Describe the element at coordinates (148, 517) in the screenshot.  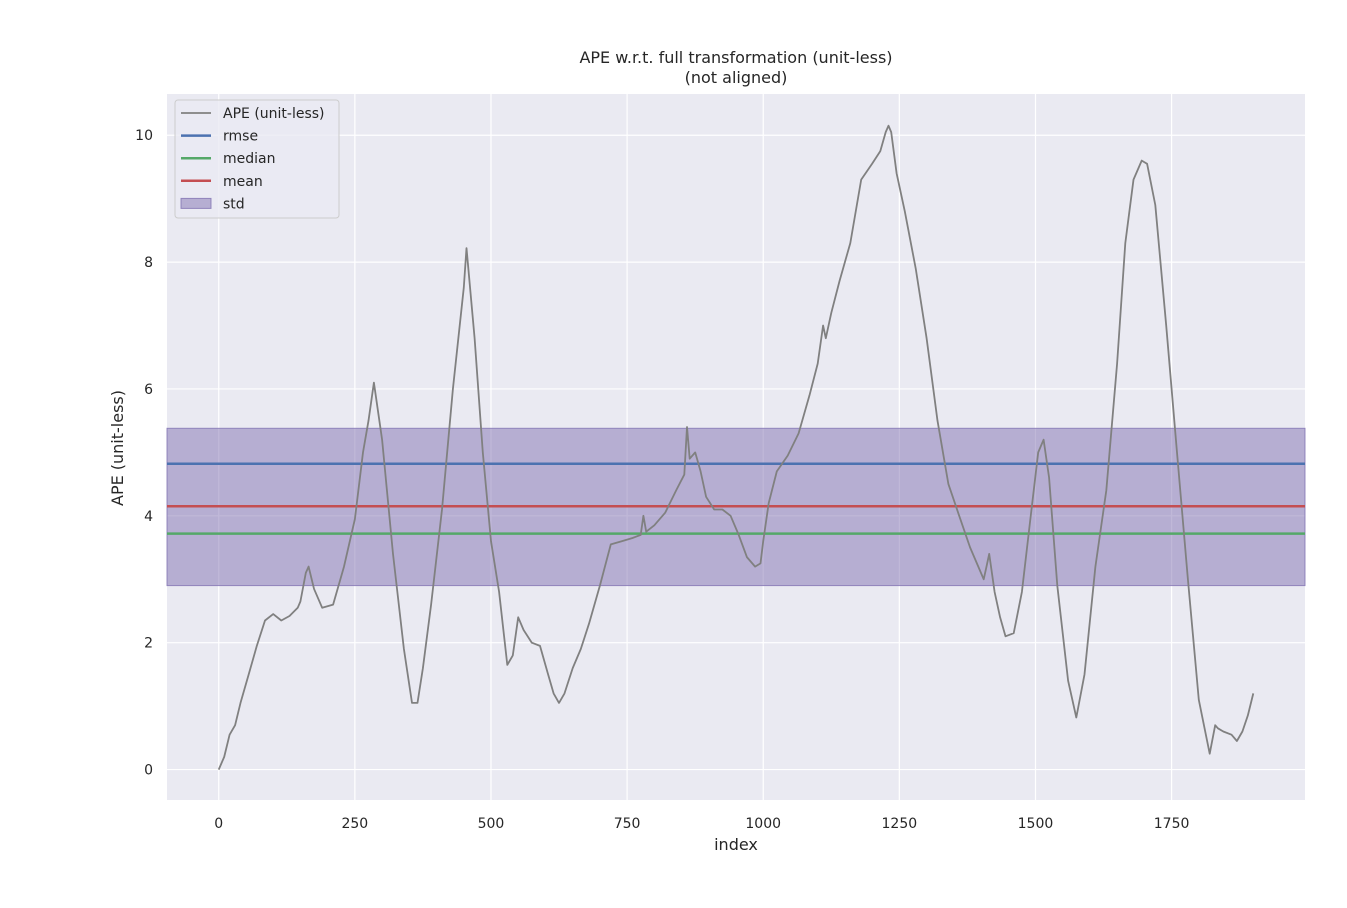
I see `y-tick-label: 4` at that location.